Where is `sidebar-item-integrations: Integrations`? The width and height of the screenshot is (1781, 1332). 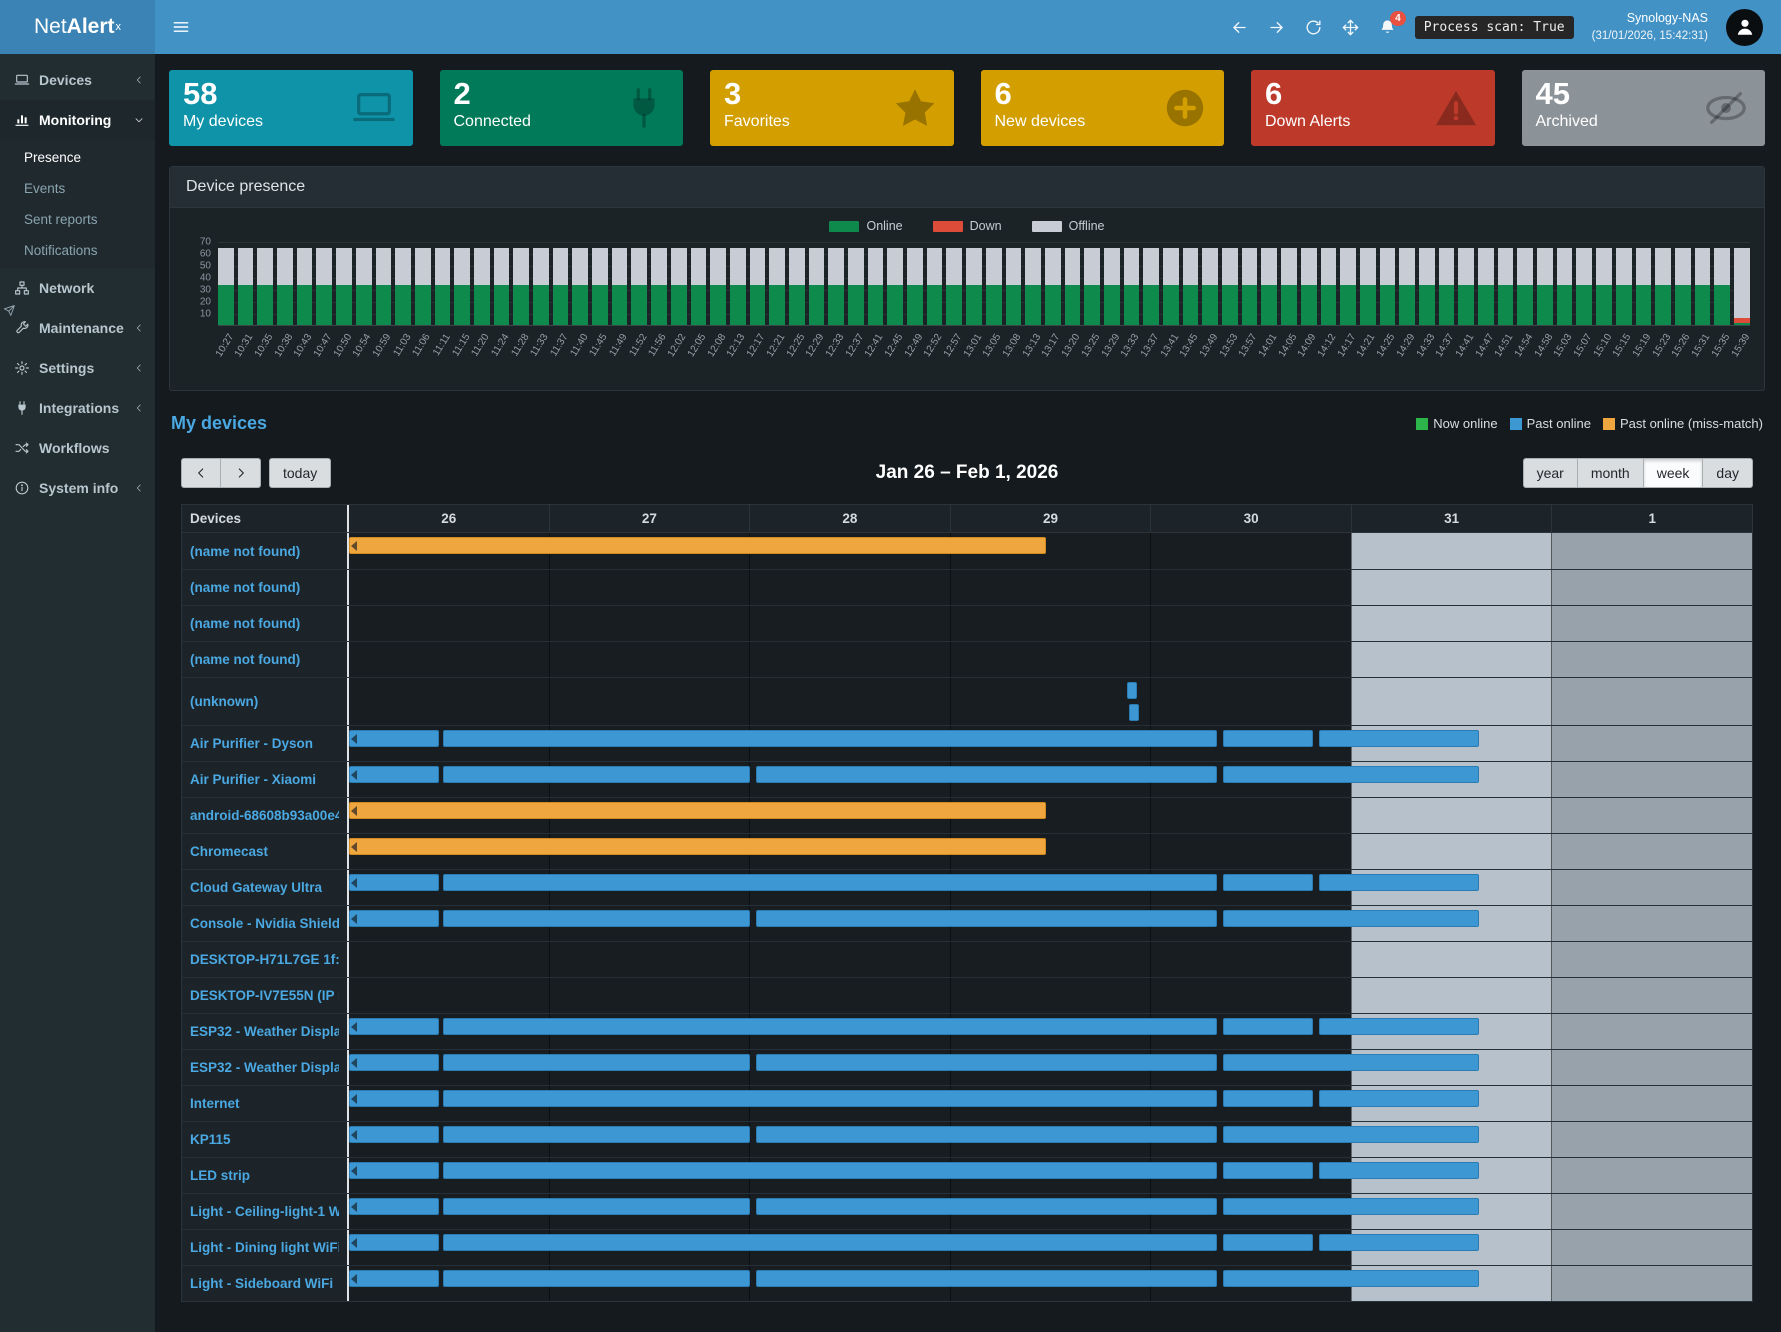
sidebar-item-integrations: Integrations is located at coordinates (77, 408).